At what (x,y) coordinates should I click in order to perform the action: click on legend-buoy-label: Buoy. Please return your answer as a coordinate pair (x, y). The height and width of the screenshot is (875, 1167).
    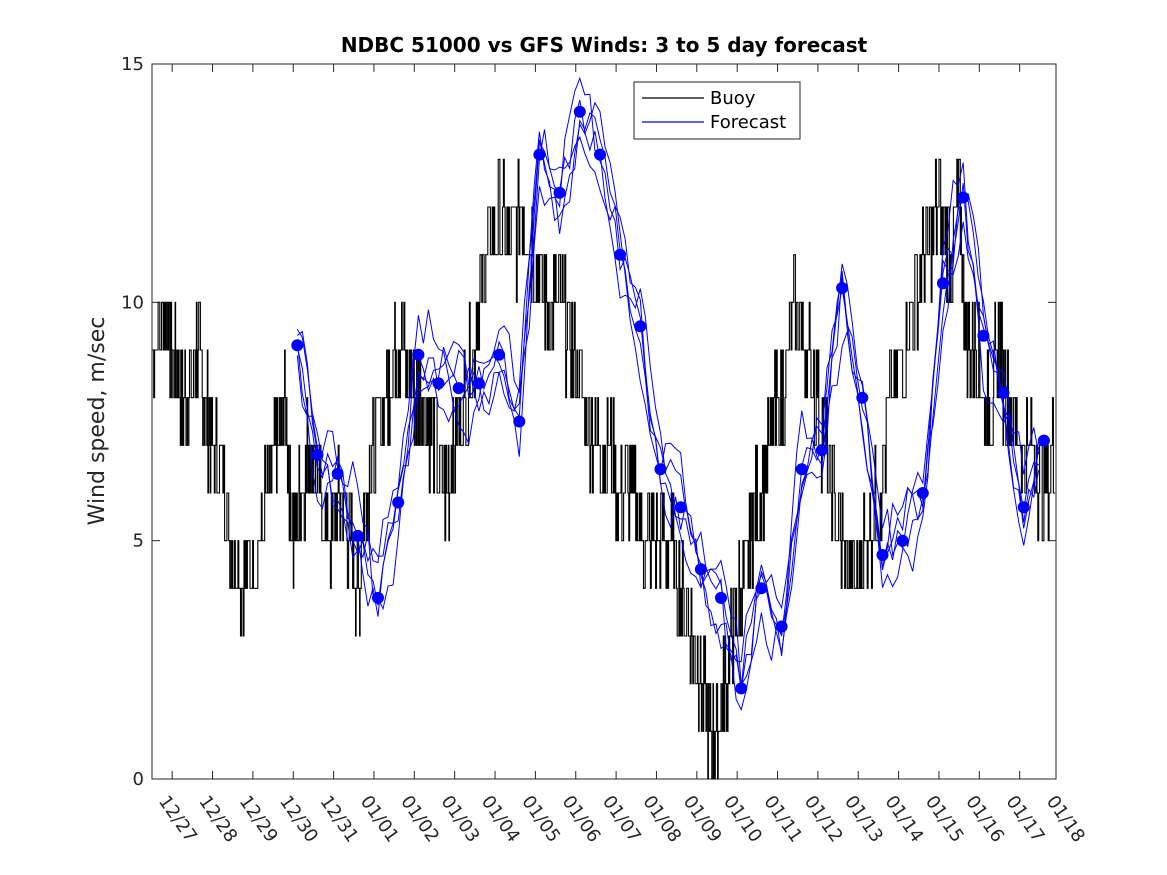
    Looking at the image, I should click on (733, 98).